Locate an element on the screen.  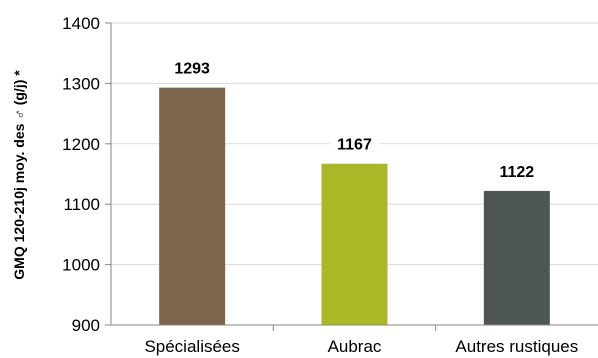
y-tick-label-1000: 1000 is located at coordinates (81, 265).